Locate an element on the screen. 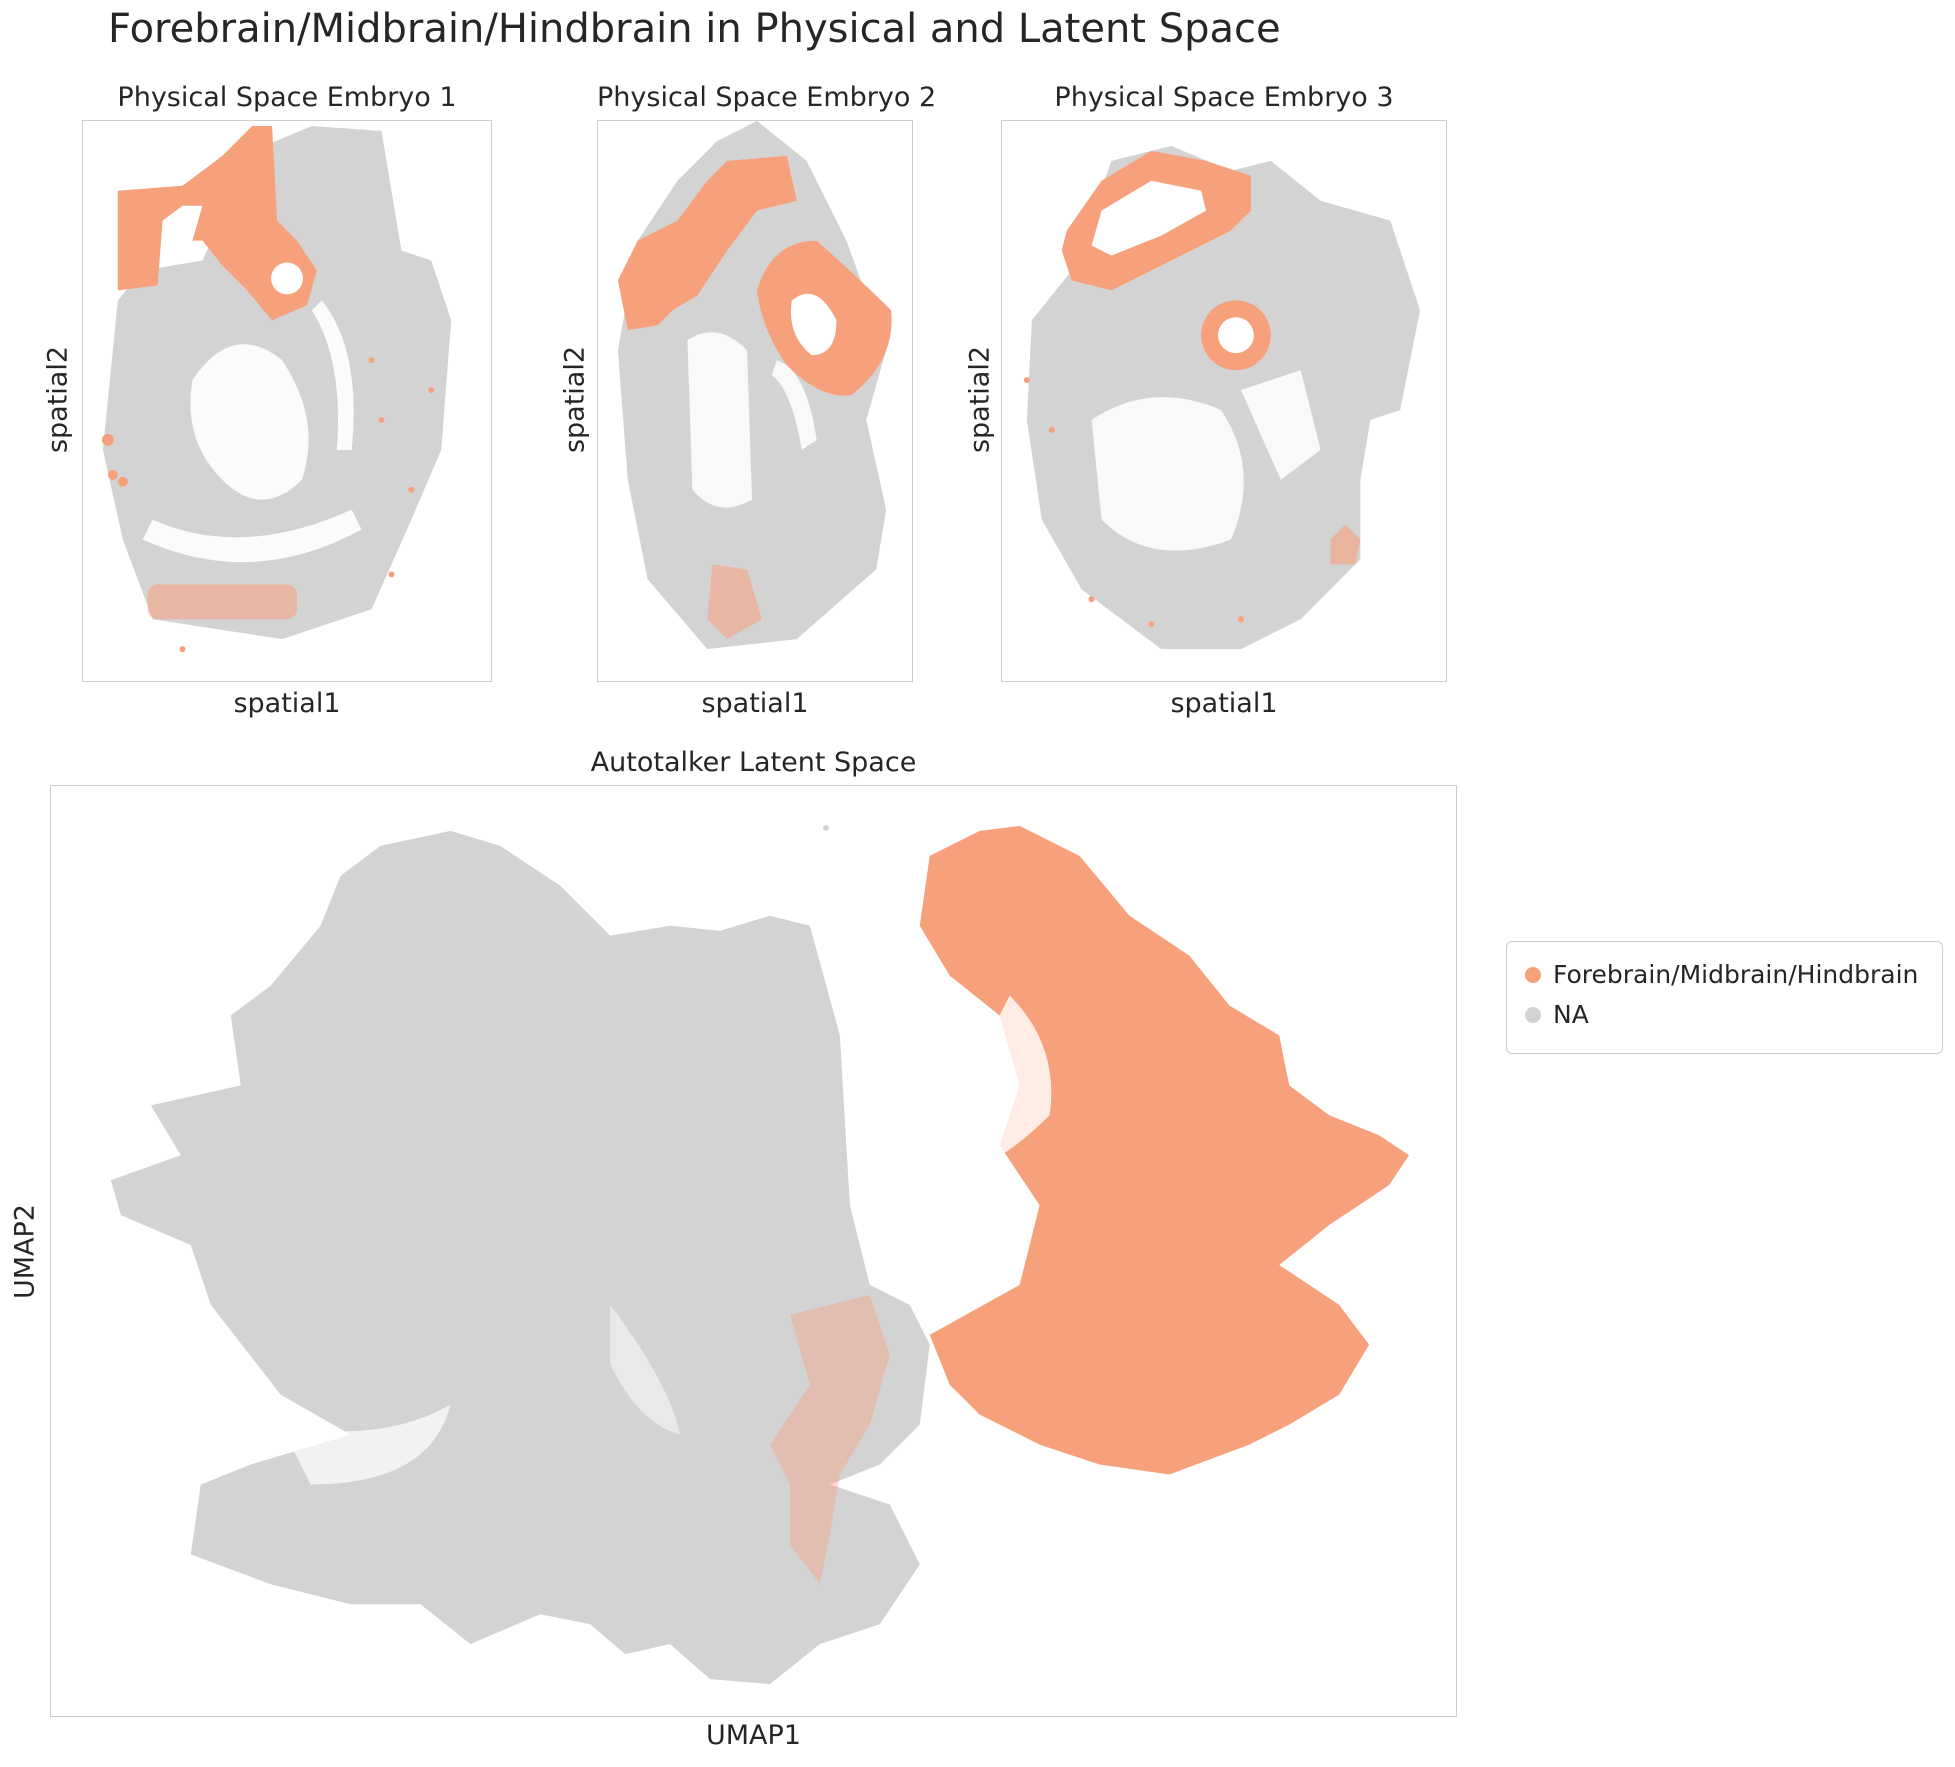  embryo-2-scatter is located at coordinates (755, 401).